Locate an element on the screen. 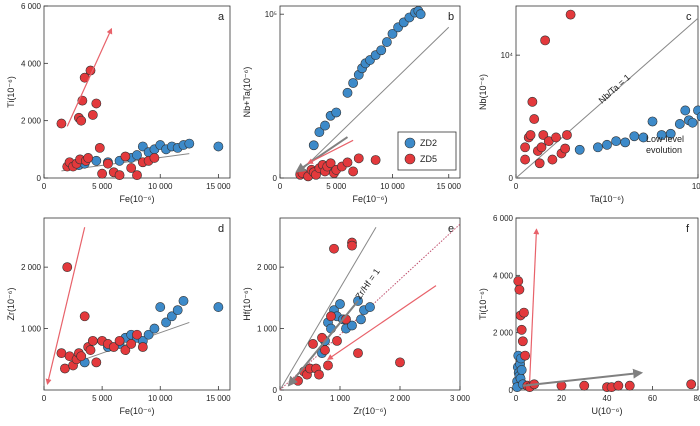 This screenshot has width=700, height=426. panel-letter-d: d is located at coordinates (221, 229).